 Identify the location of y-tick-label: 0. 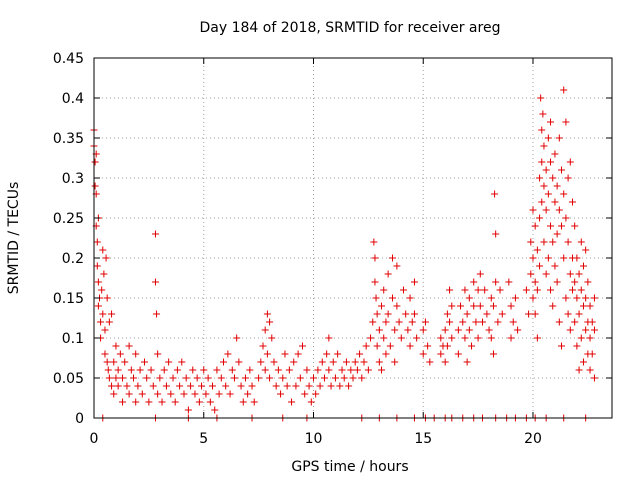
(79, 419).